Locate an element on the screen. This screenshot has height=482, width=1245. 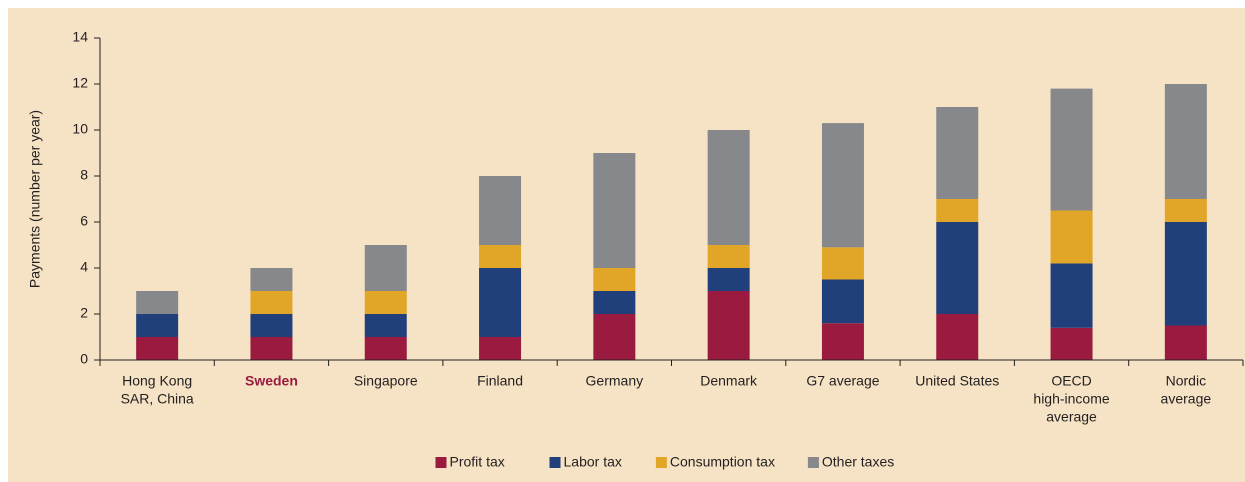
x-tick-label: G7 average is located at coordinates (842, 381).